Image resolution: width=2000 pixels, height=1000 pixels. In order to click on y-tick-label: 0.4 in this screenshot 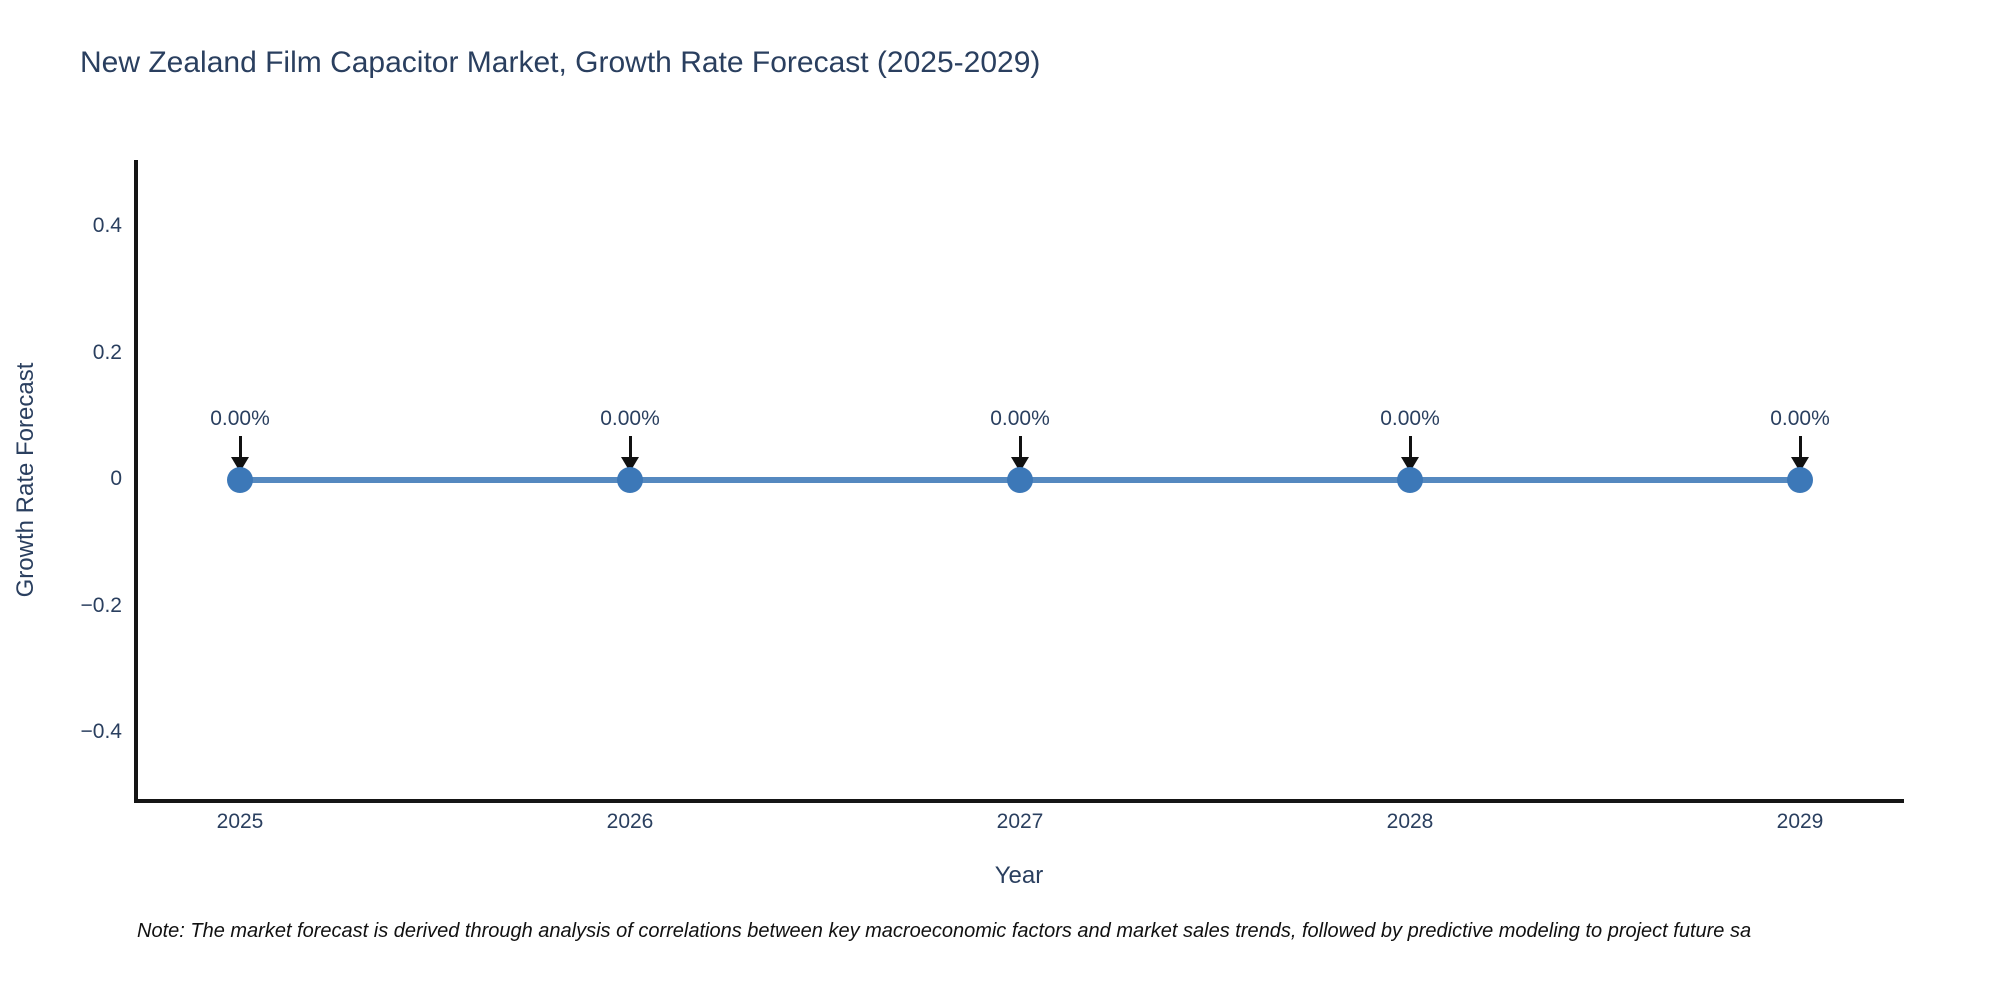, I will do `click(107, 225)`.